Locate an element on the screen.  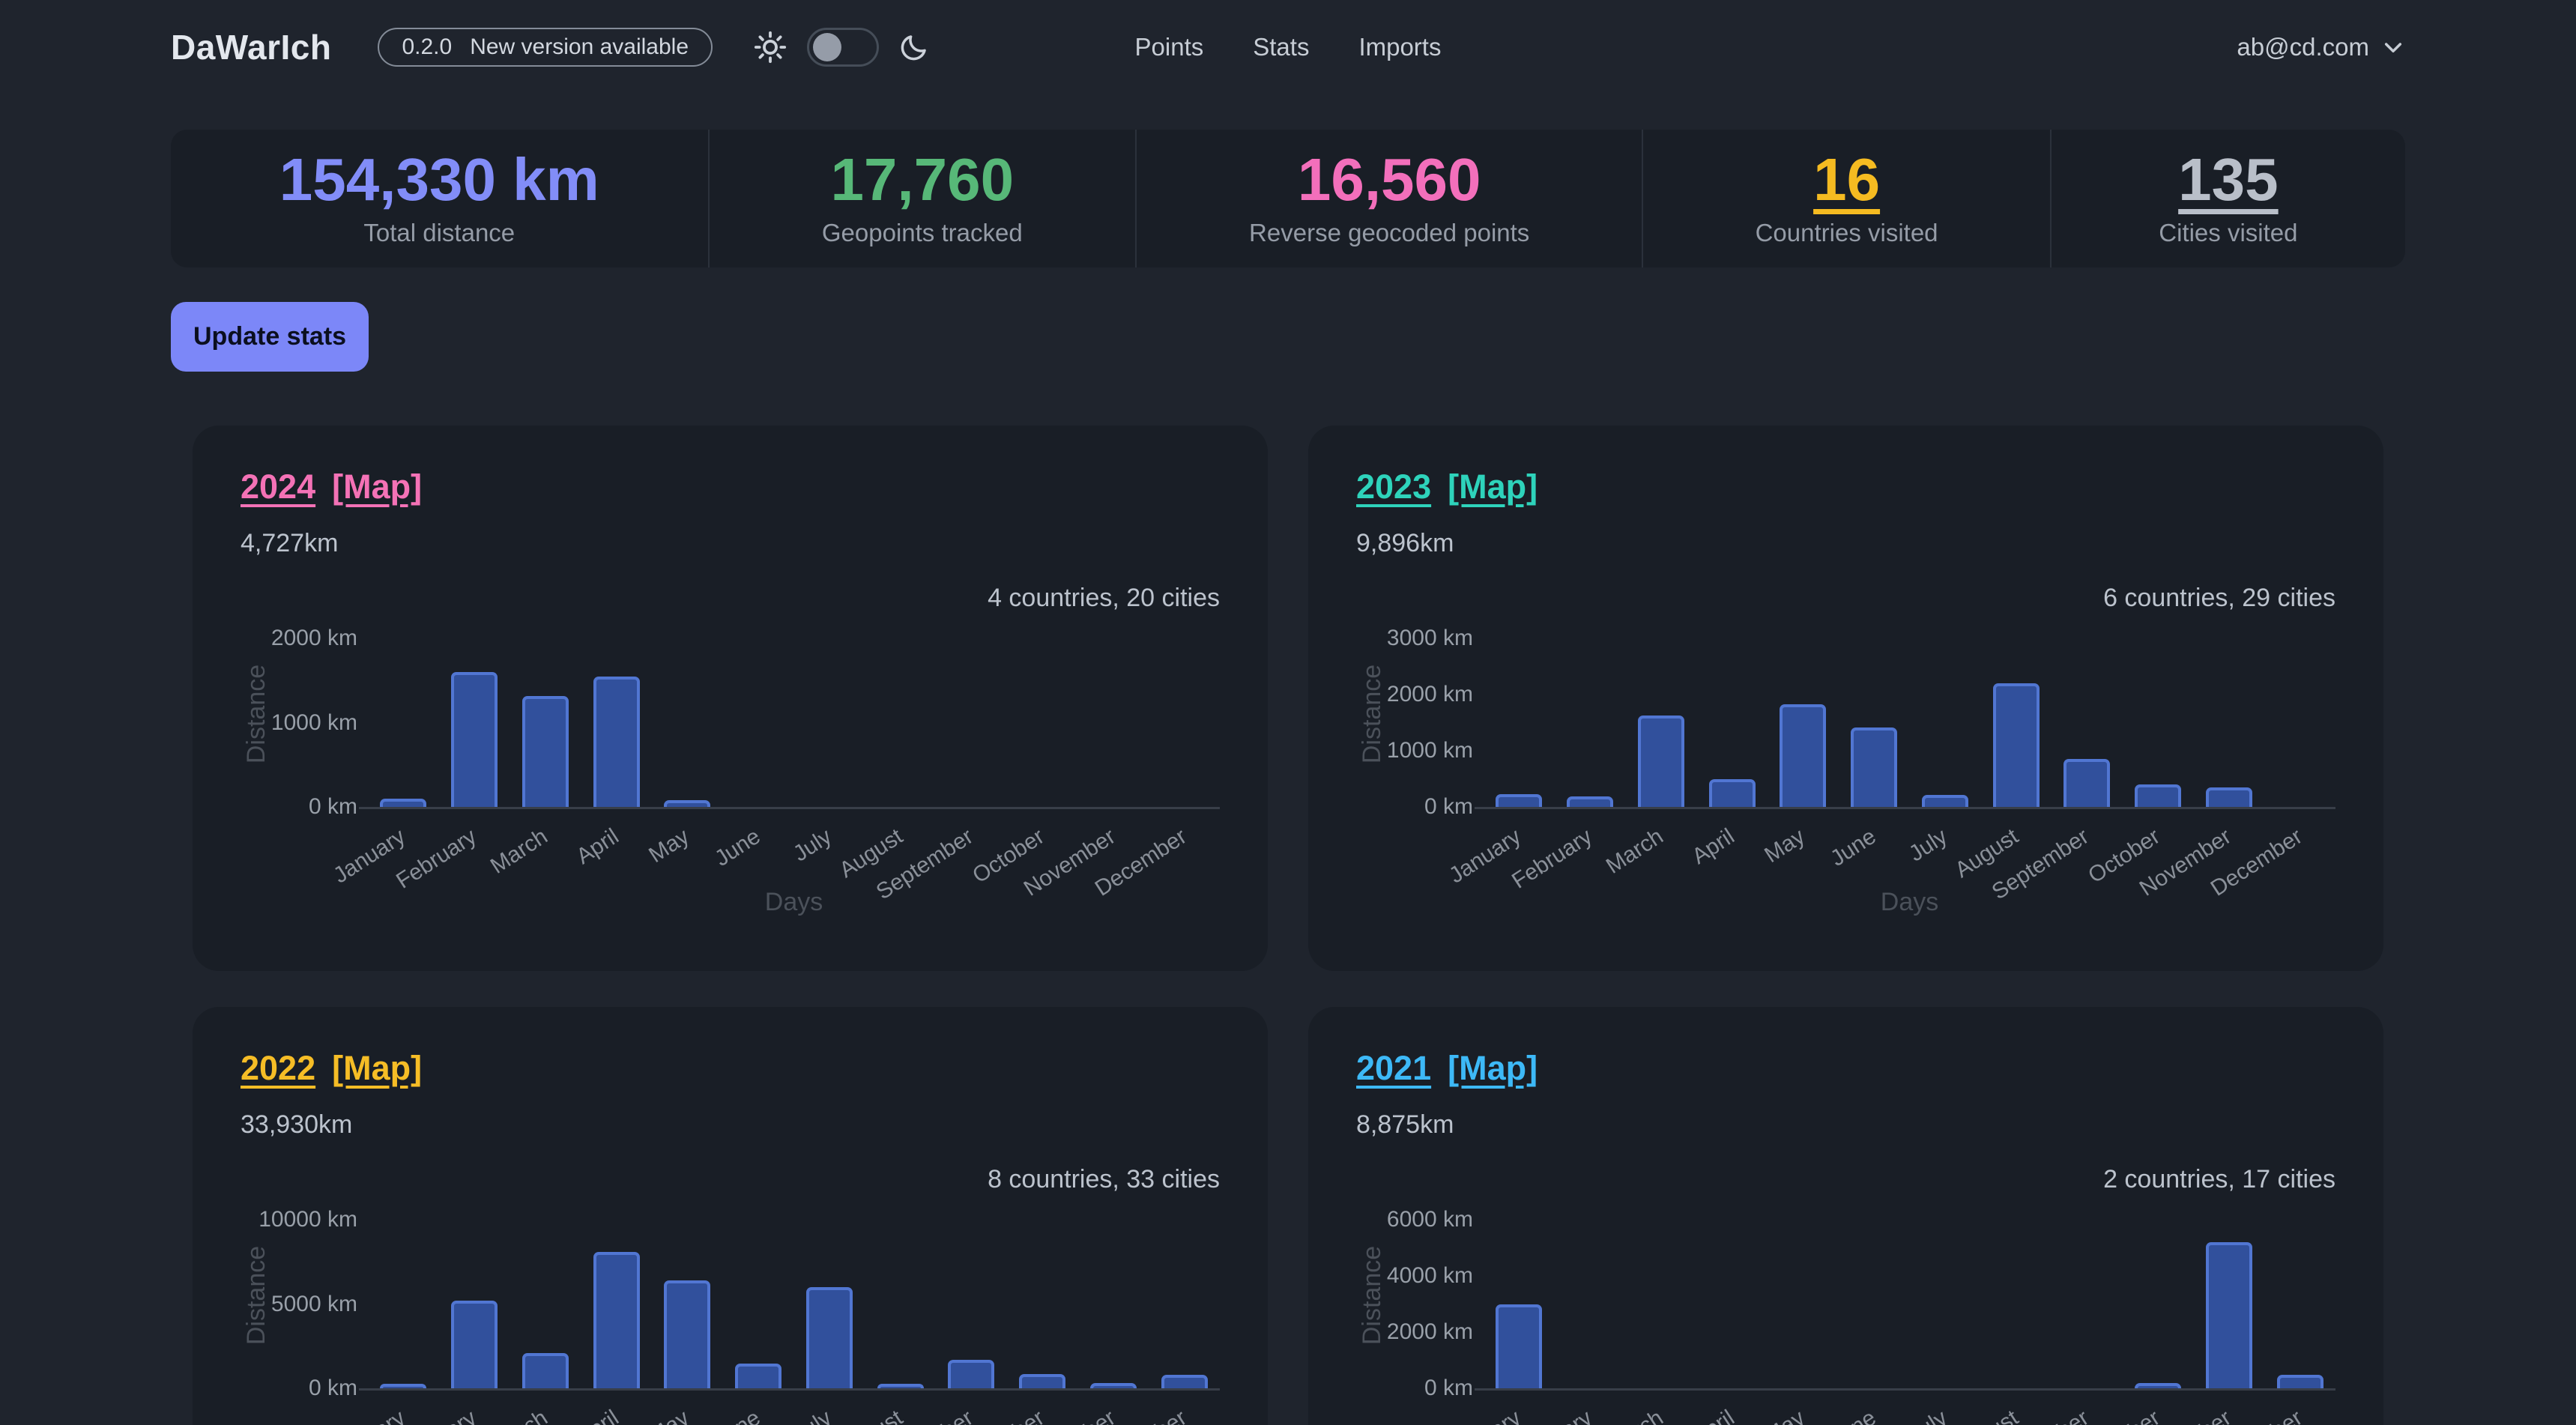
card-title: 2021 [Map] is located at coordinates (1845, 1069).